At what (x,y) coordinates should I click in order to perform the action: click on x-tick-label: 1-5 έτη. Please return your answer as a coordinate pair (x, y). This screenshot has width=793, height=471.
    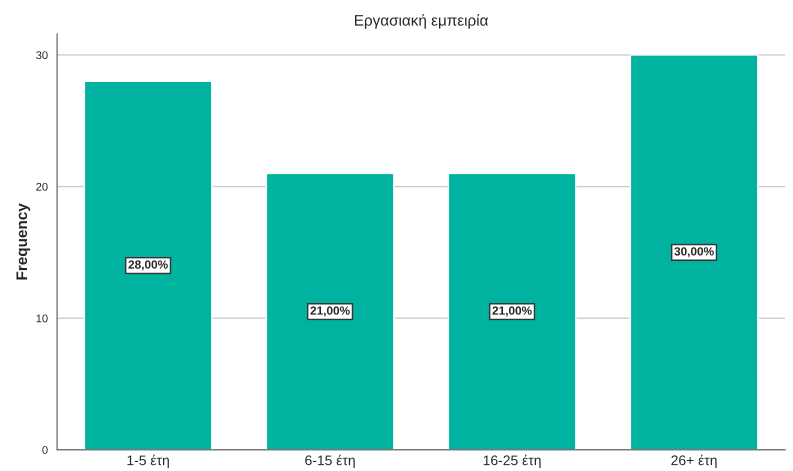
    Looking at the image, I should click on (148, 461).